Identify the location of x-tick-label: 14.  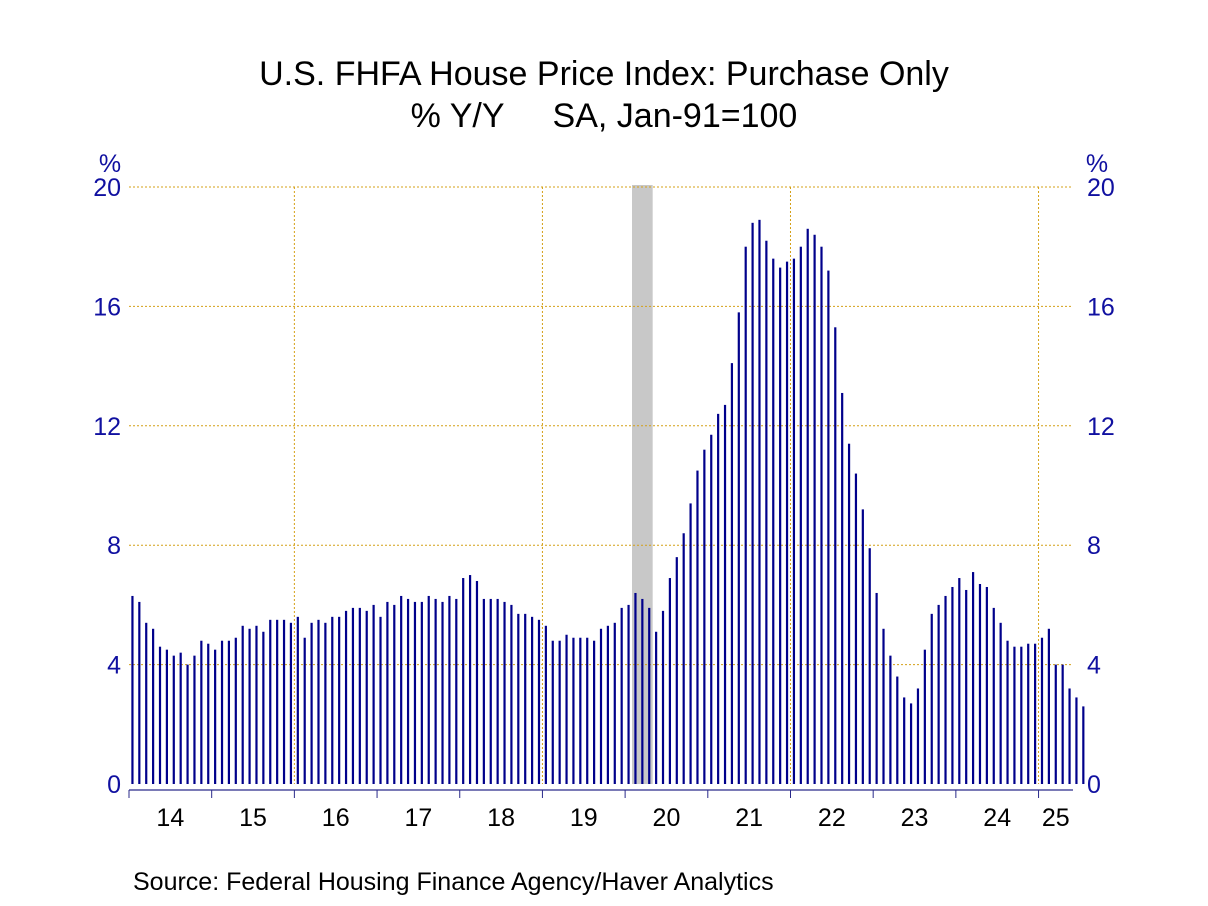
(170, 818).